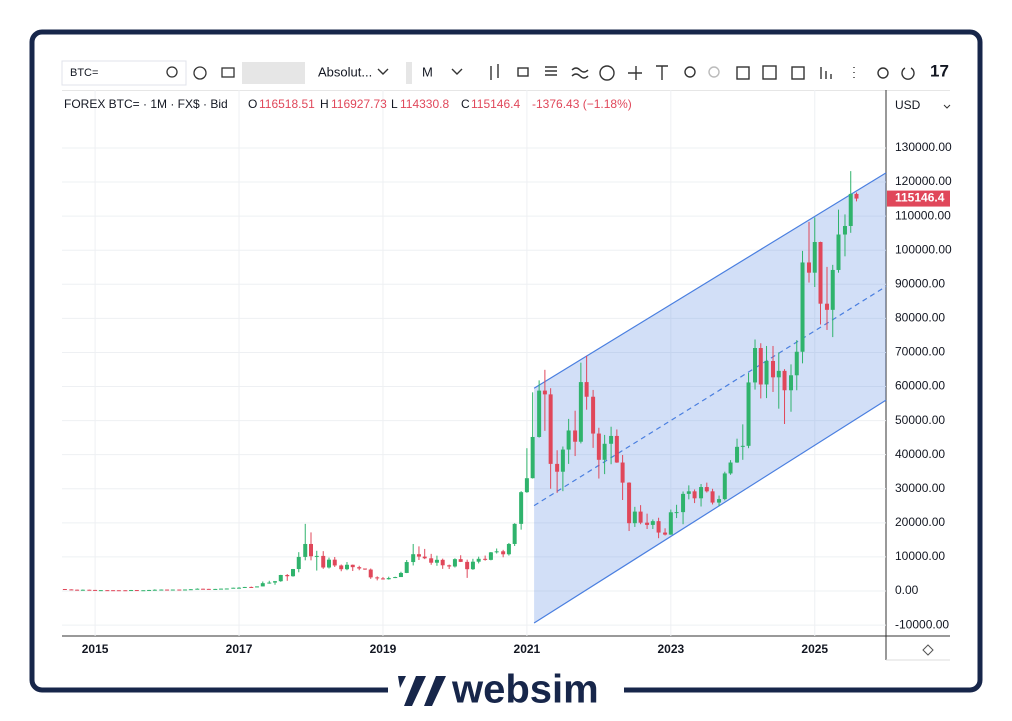 The height and width of the screenshot is (721, 1012). I want to click on last-price-box, so click(918, 198).